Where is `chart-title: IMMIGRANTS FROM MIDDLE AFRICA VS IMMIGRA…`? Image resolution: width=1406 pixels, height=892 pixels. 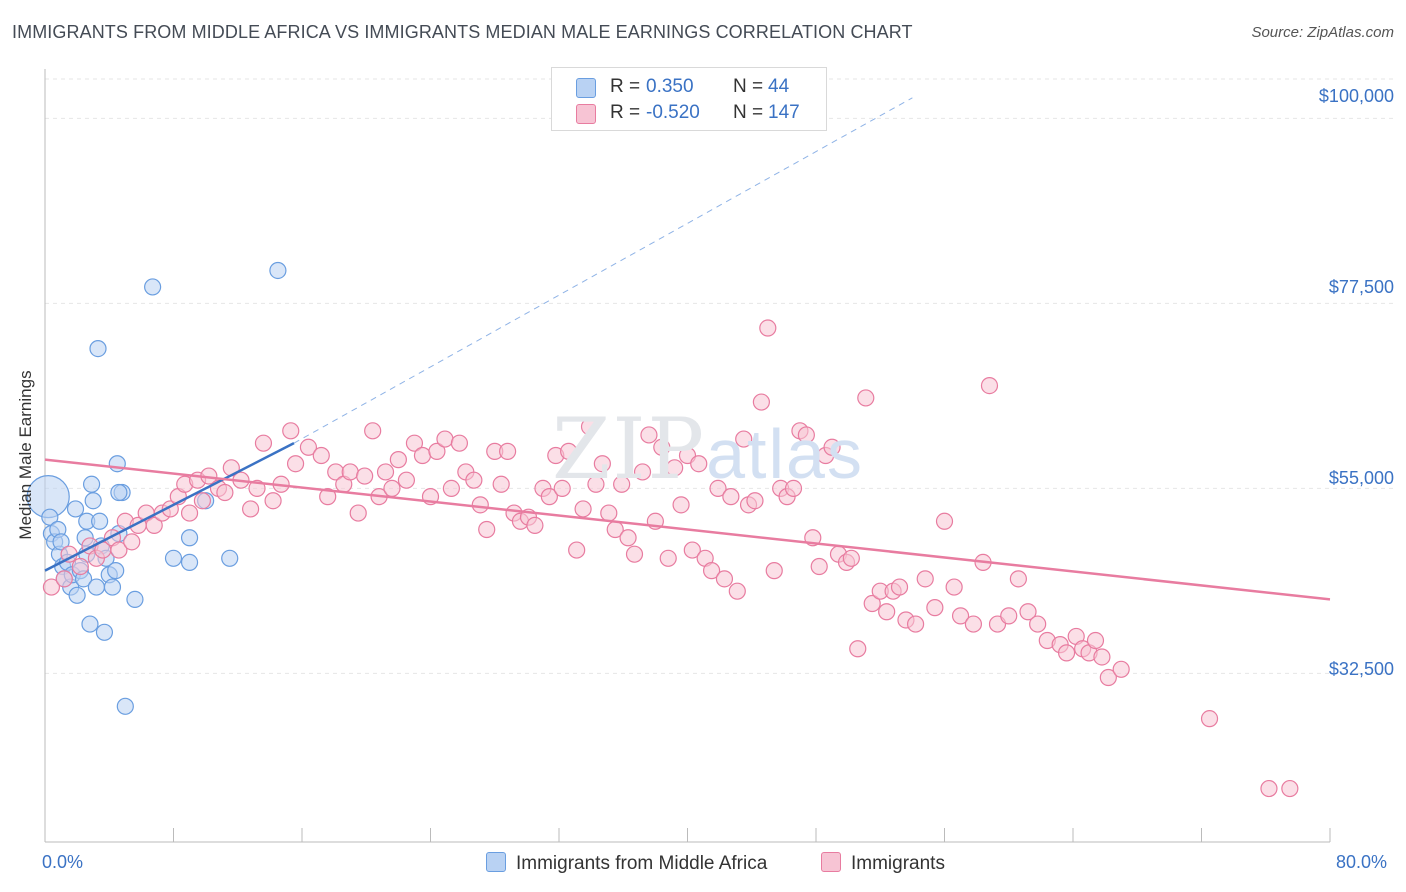 chart-title: IMMIGRANTS FROM MIDDLE AFRICA VS IMMIGRA… is located at coordinates (462, 32).